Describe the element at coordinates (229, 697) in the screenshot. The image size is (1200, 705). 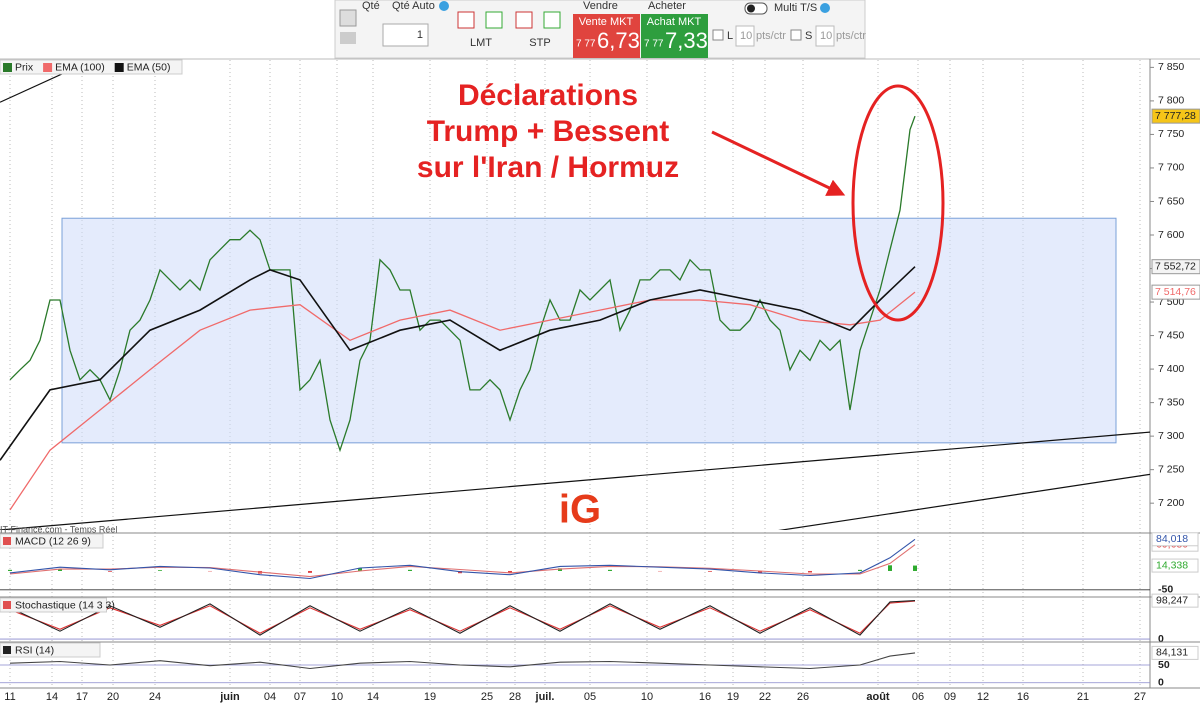
I see `x-tick-label: juin` at that location.